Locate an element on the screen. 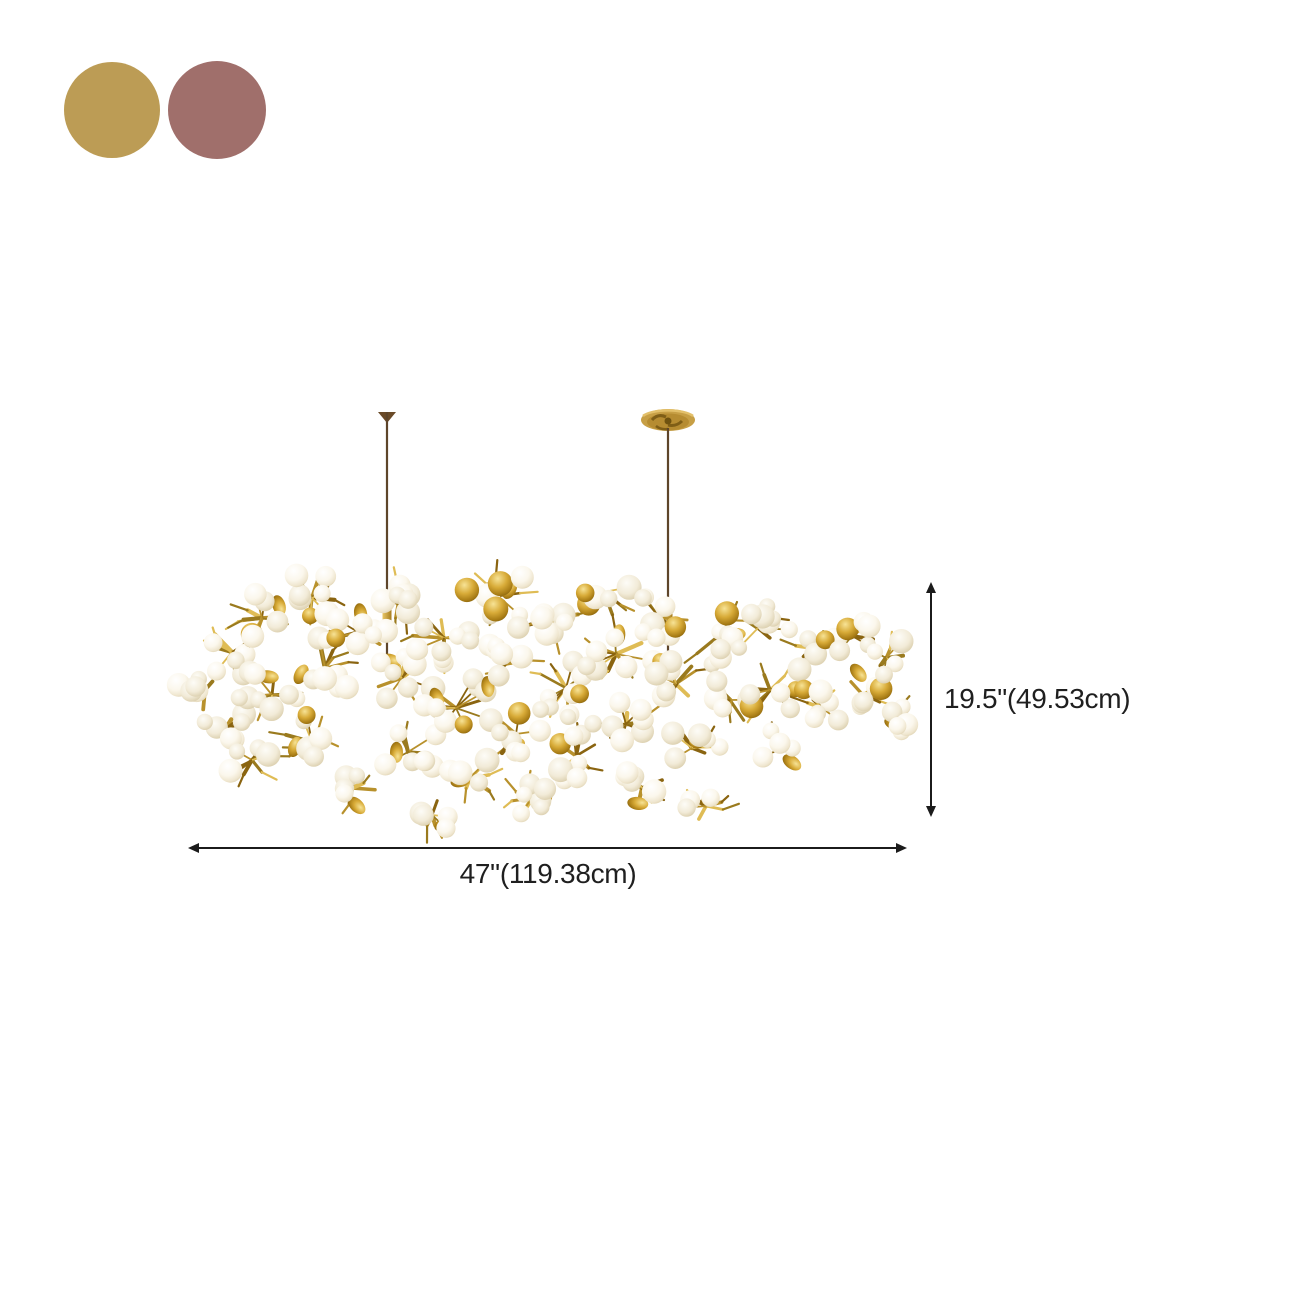 This screenshot has height=1300, width=1300. width-dimension-label: 47"(119.38cm) is located at coordinates (548, 873).